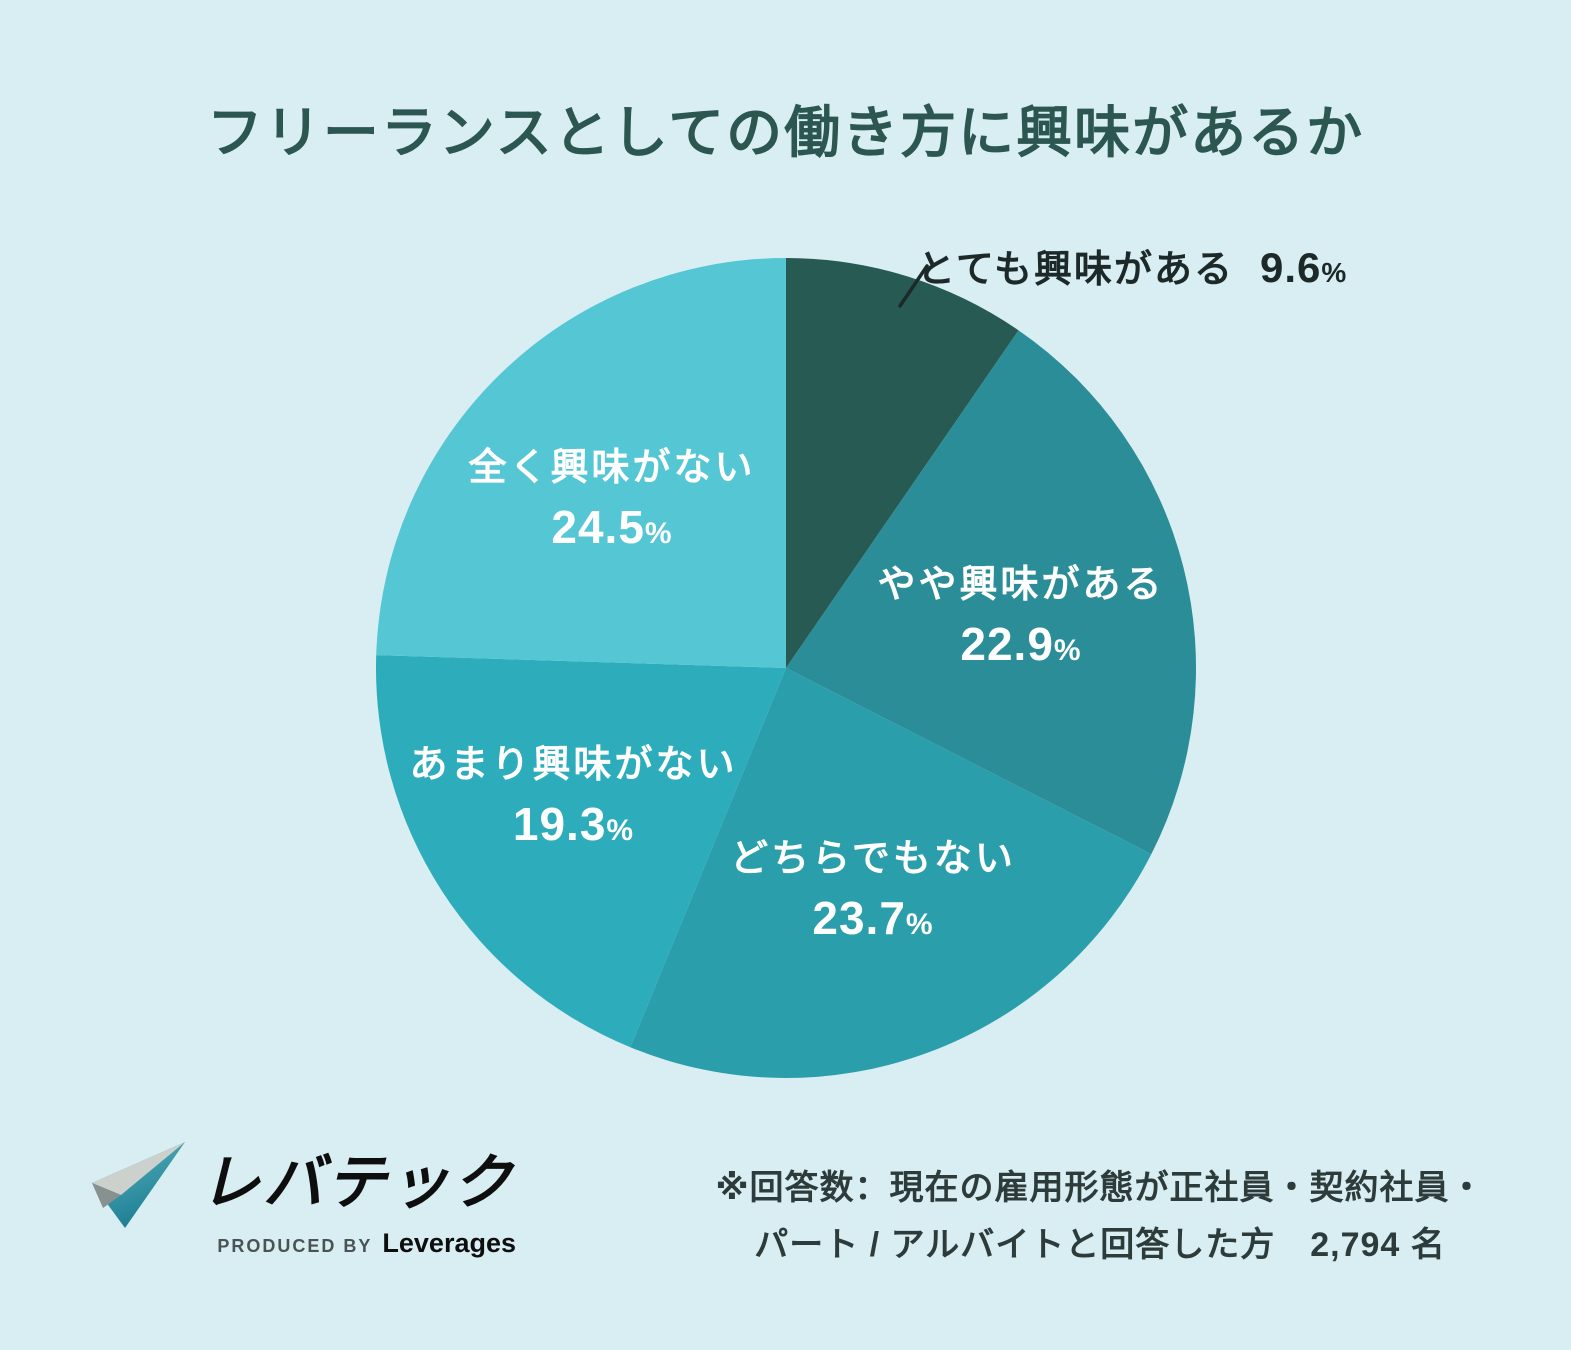 The height and width of the screenshot is (1350, 1571). Describe the element at coordinates (1303, 267) in the screenshot. I see `slice-value-totemo: 9.6%` at that location.